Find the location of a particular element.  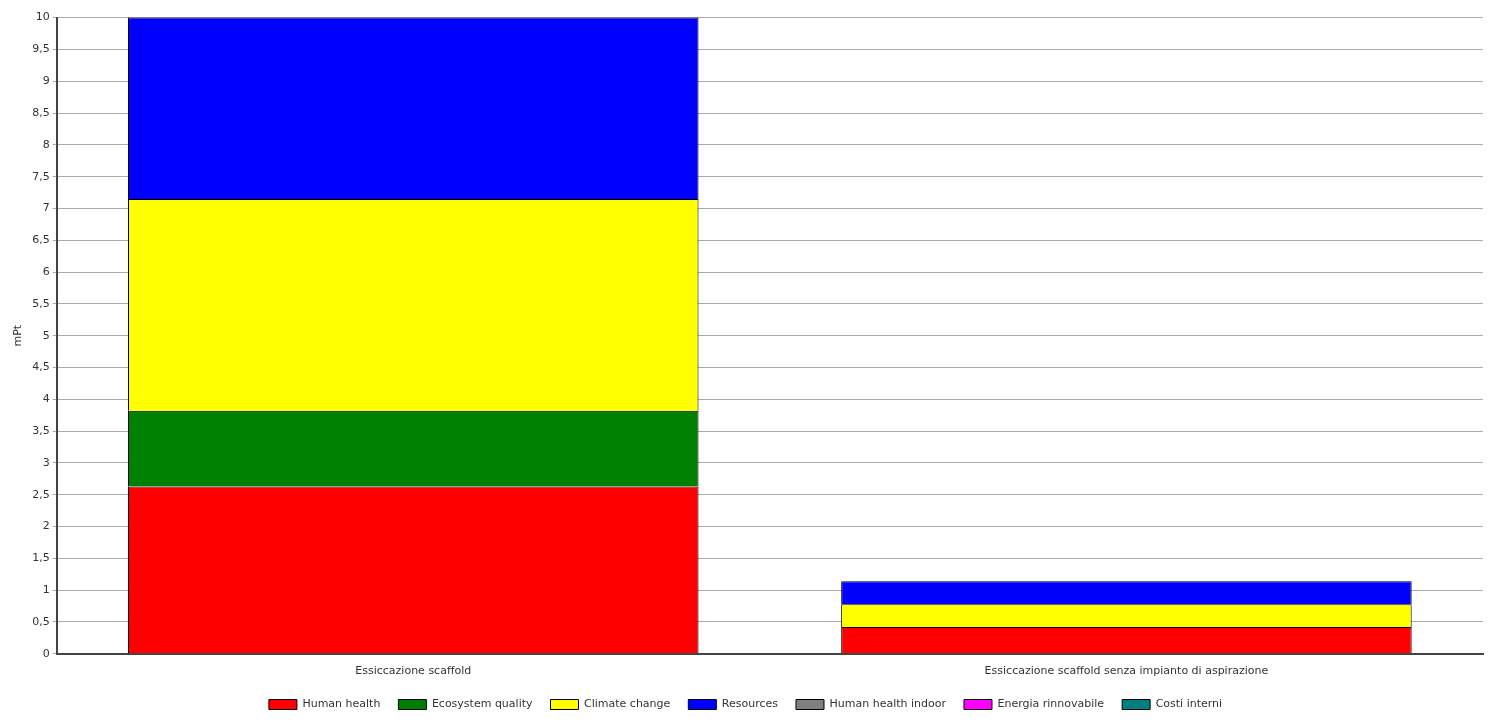

x-tick-label: Essiccazione scaffold is located at coordinates (413, 671).